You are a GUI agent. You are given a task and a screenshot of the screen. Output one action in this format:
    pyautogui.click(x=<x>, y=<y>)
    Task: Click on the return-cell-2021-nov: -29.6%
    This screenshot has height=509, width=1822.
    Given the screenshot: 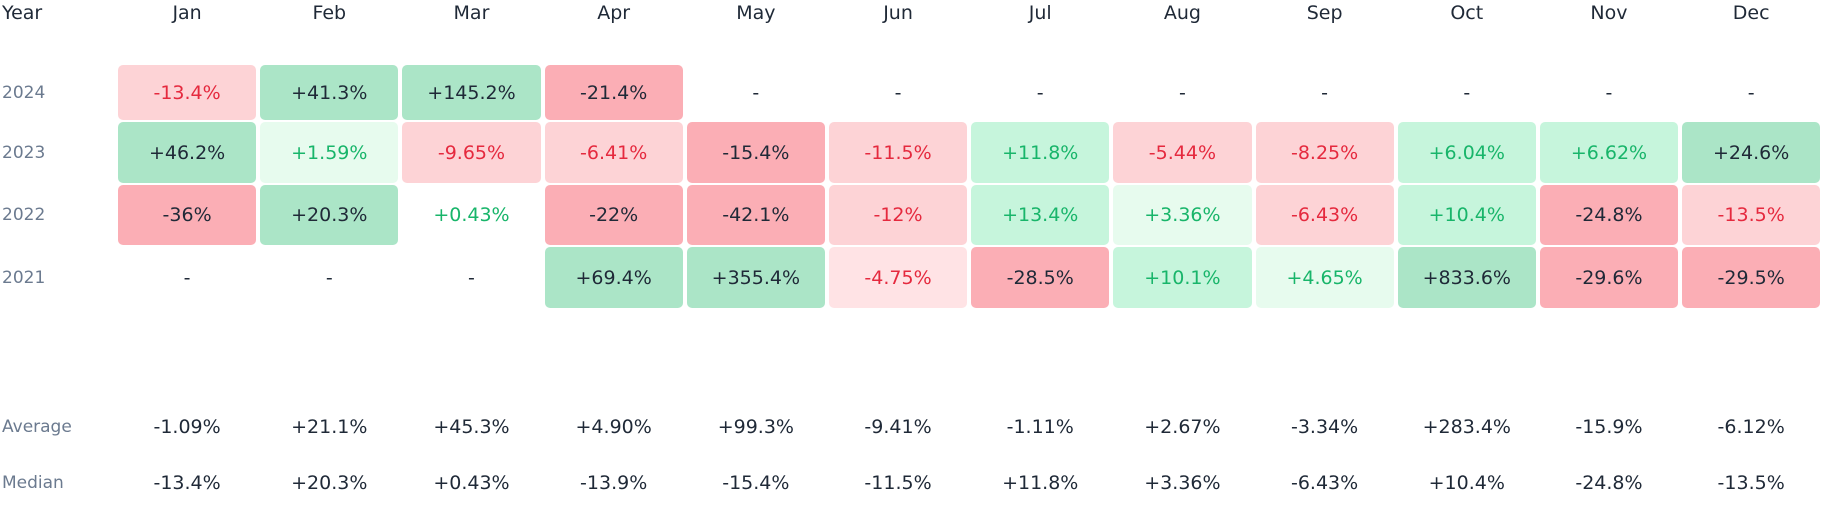 What is the action you would take?
    pyautogui.click(x=1609, y=277)
    